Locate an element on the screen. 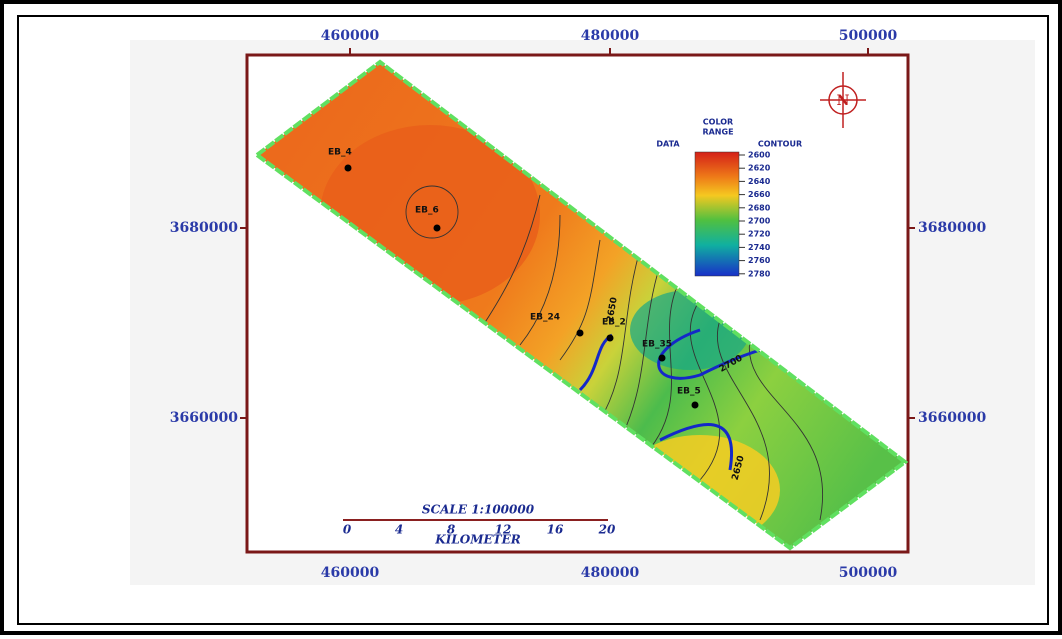  scale-tick-label: 0 is located at coordinates (347, 530).